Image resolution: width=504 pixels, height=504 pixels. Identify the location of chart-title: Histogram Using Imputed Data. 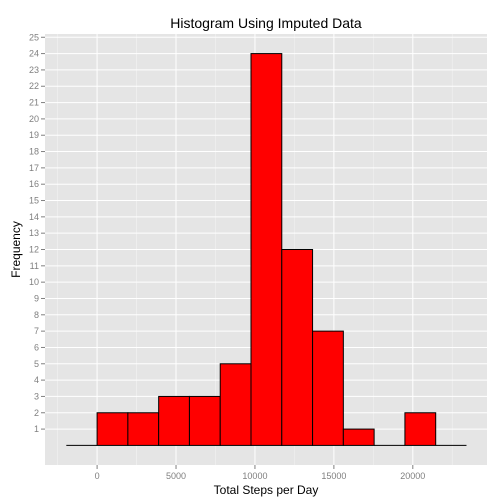
(266, 23).